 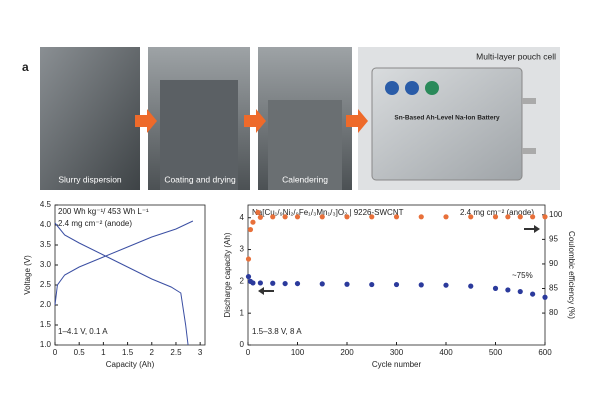 I want to click on y-tick-label: 1, so click(x=242, y=312).